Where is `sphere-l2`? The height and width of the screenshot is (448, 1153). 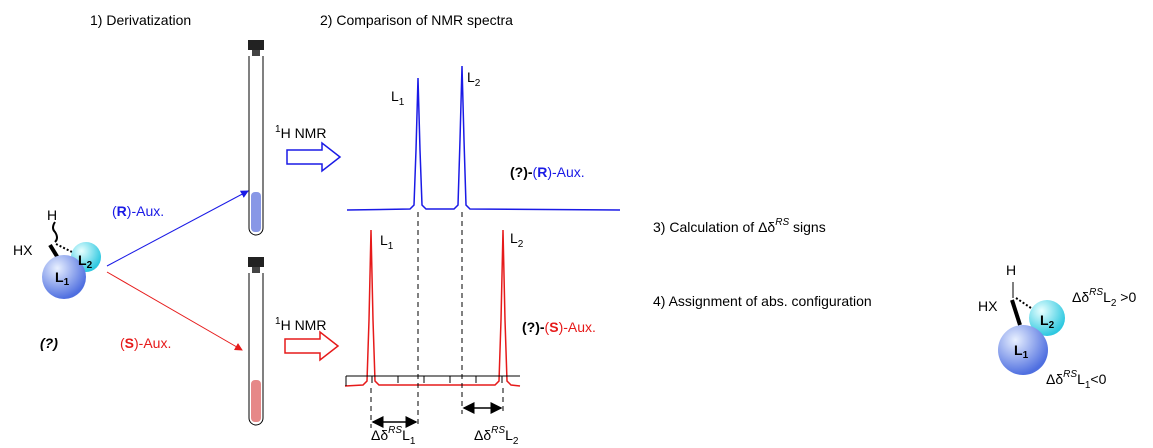
sphere-l2 is located at coordinates (1047, 318).